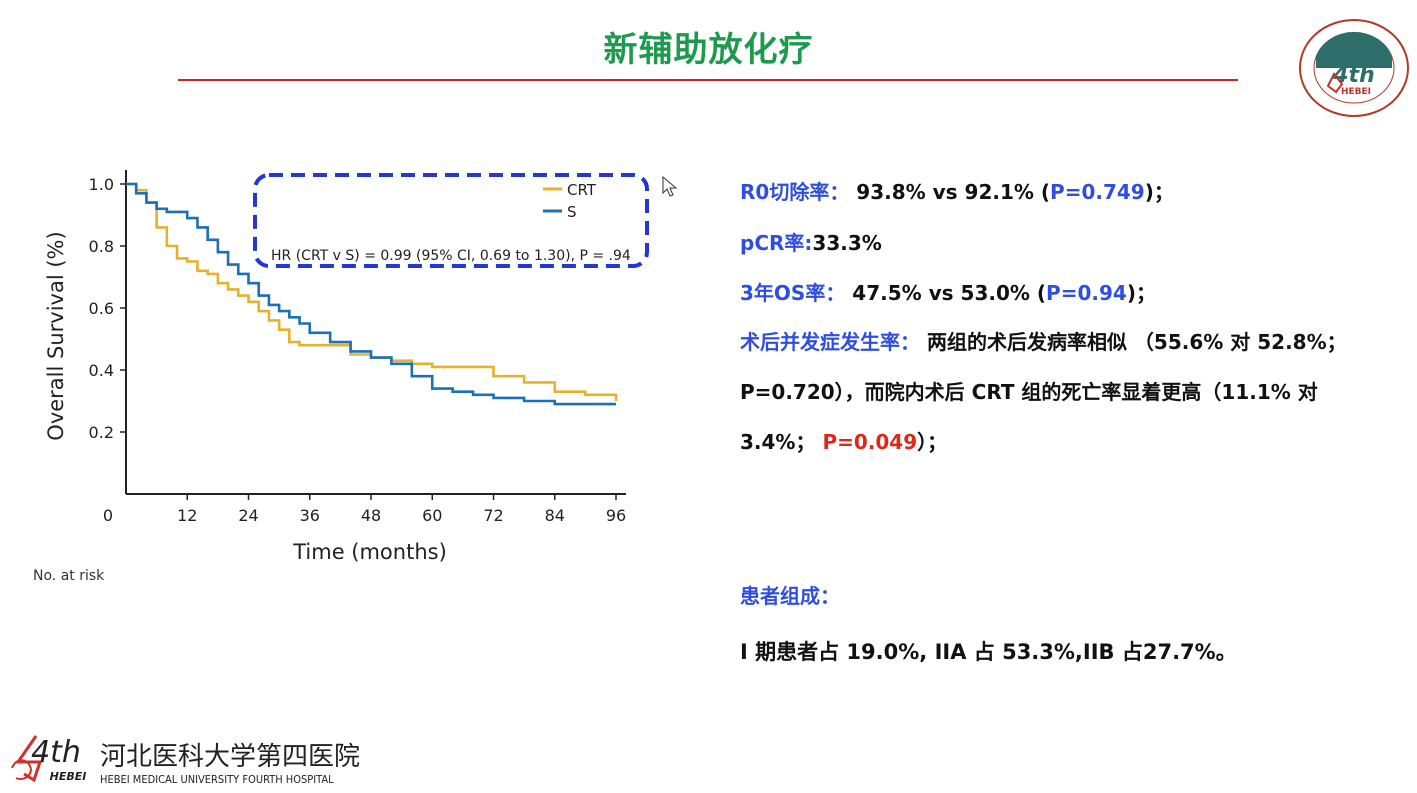  Describe the element at coordinates (101, 308) in the screenshot. I see `y-tick-label: 0.6` at that location.